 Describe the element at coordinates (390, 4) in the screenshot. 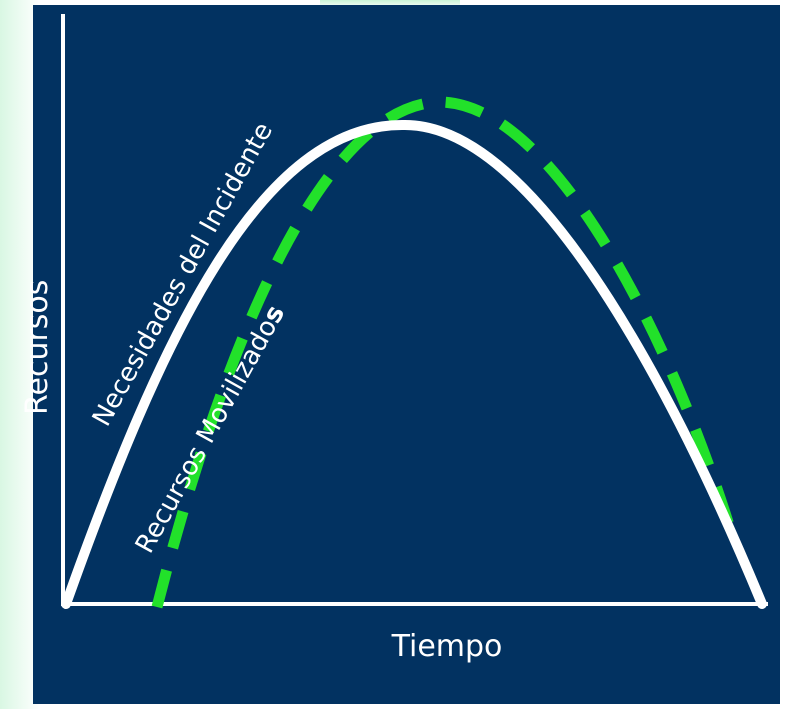

I see `top-glow-decoration` at that location.